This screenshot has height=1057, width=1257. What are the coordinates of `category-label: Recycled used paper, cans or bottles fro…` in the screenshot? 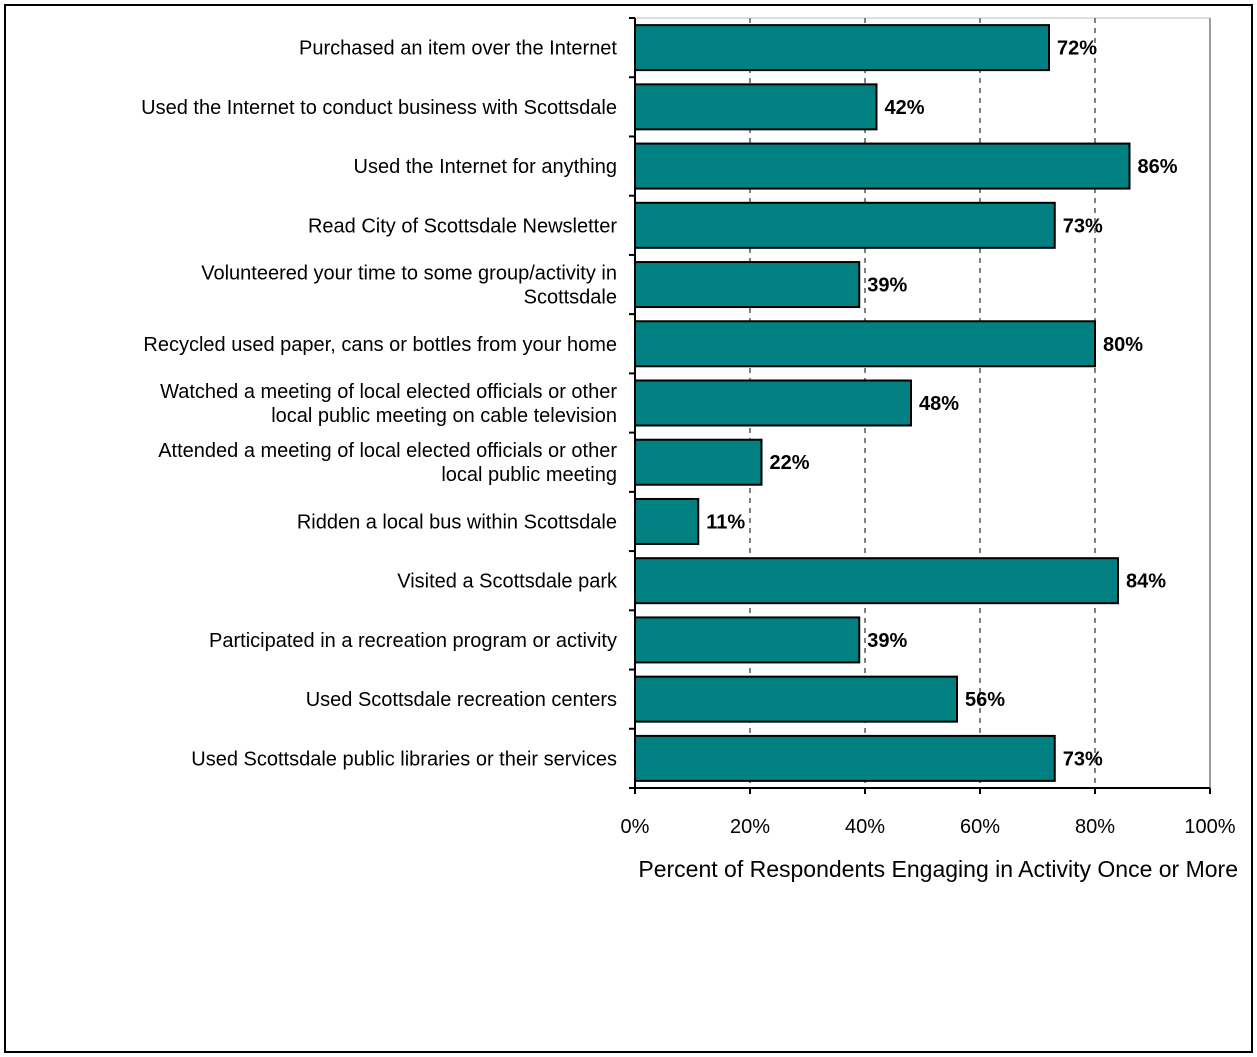 It's located at (380, 345).